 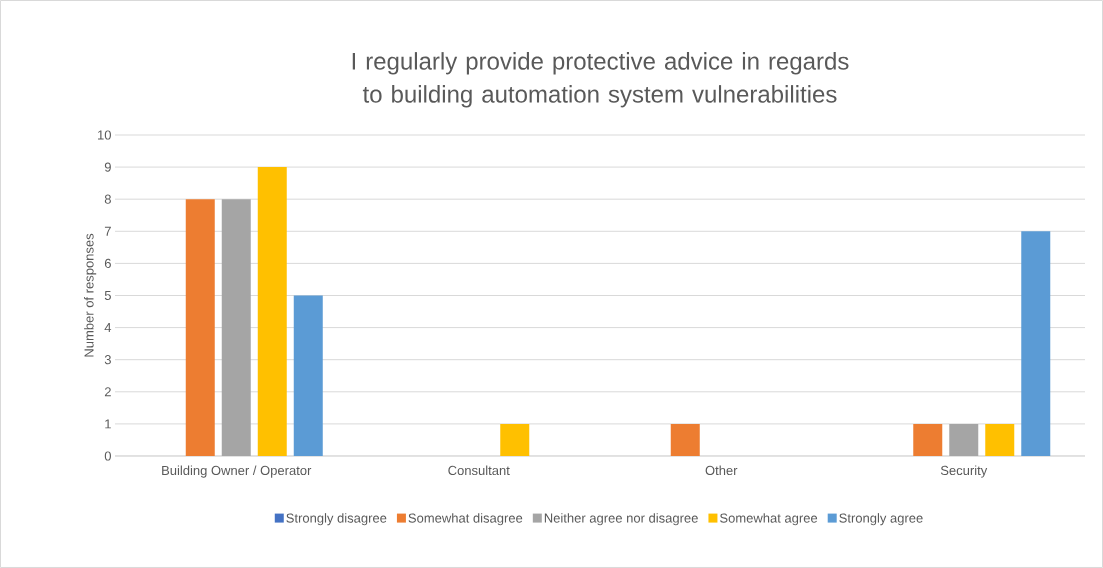 I want to click on x-tick-label: Other, so click(x=721, y=470).